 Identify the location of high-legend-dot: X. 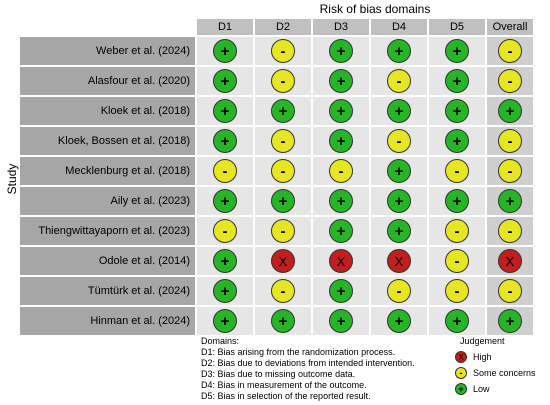
(461, 357).